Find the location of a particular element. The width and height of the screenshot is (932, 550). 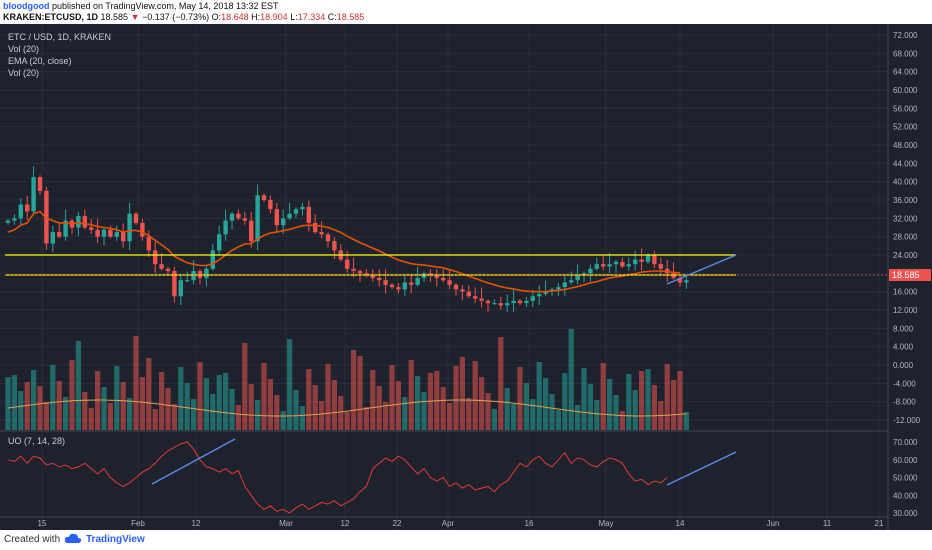

time-tick-label: 16 is located at coordinates (529, 523).